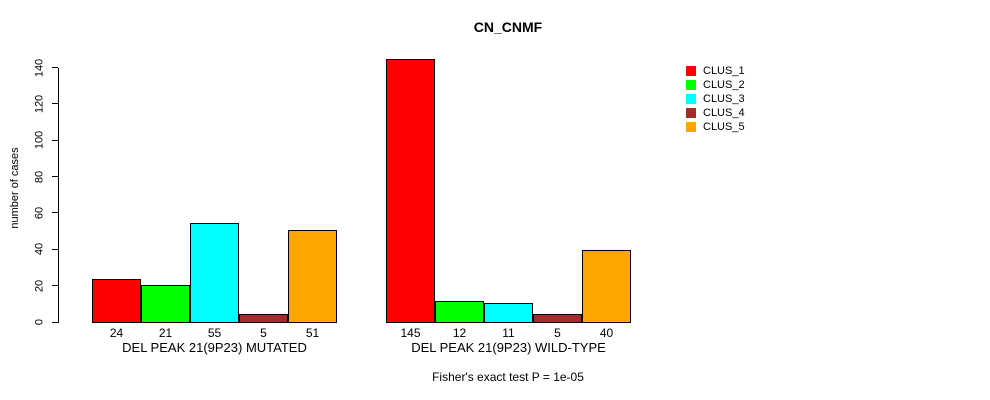 The width and height of the screenshot is (990, 400). What do you see at coordinates (312, 333) in the screenshot?
I see `bar-value-label: 51` at bounding box center [312, 333].